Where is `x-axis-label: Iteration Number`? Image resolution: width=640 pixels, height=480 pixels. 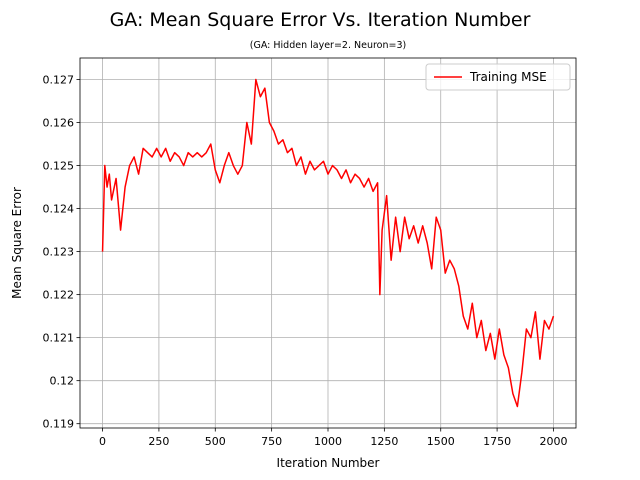 x-axis-label: Iteration Number is located at coordinates (328, 463).